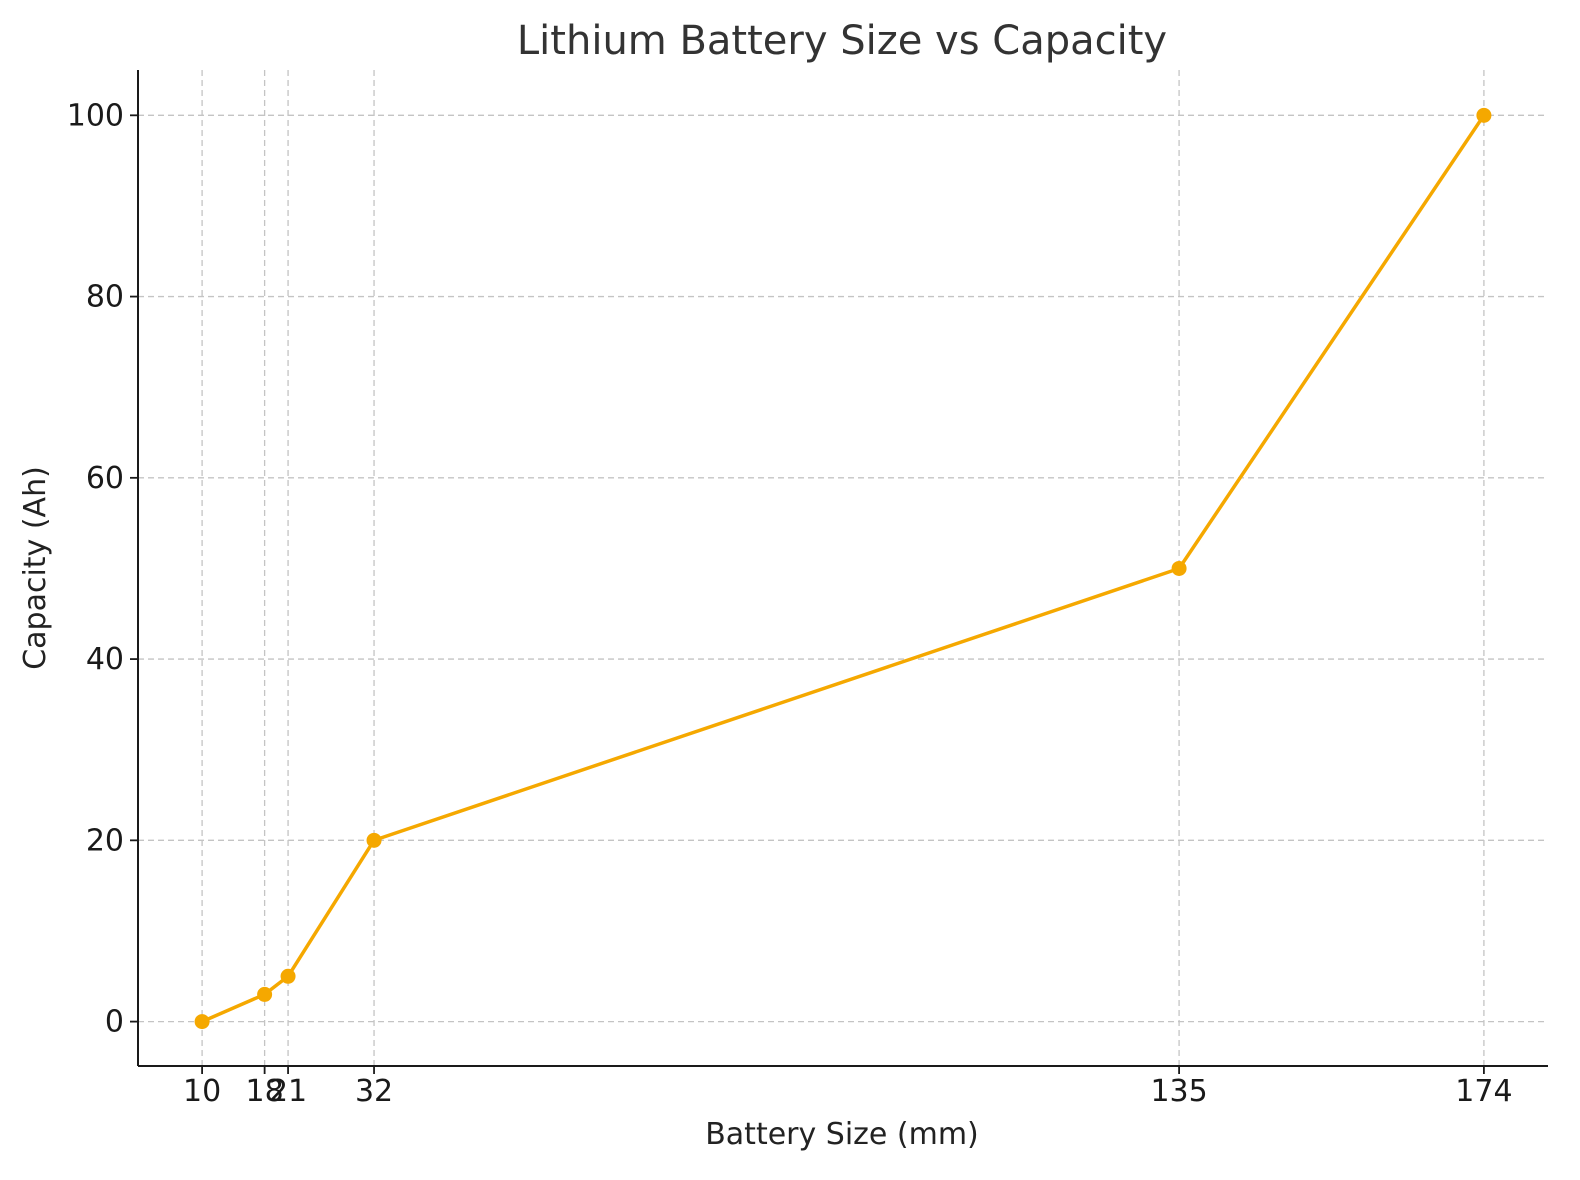  I want to click on x-tick-label: 21, so click(288, 1091).